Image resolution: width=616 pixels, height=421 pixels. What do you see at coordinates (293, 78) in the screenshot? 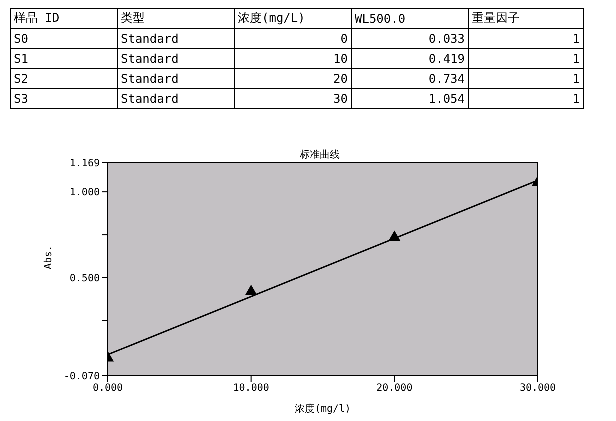
I see `text: 20` at bounding box center [293, 78].